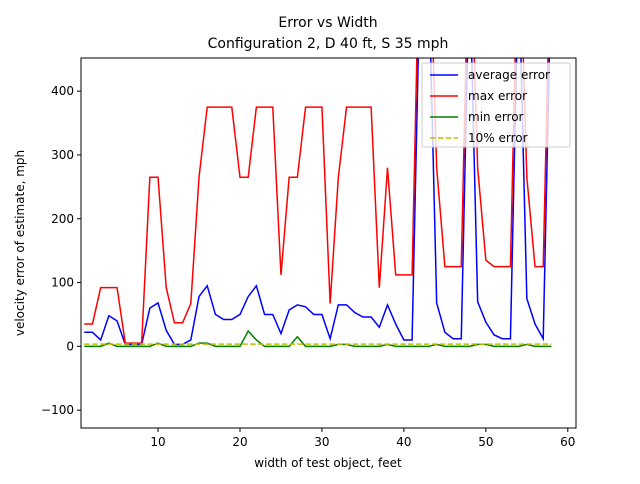  I want to click on legend-label: 10% error, so click(498, 138).